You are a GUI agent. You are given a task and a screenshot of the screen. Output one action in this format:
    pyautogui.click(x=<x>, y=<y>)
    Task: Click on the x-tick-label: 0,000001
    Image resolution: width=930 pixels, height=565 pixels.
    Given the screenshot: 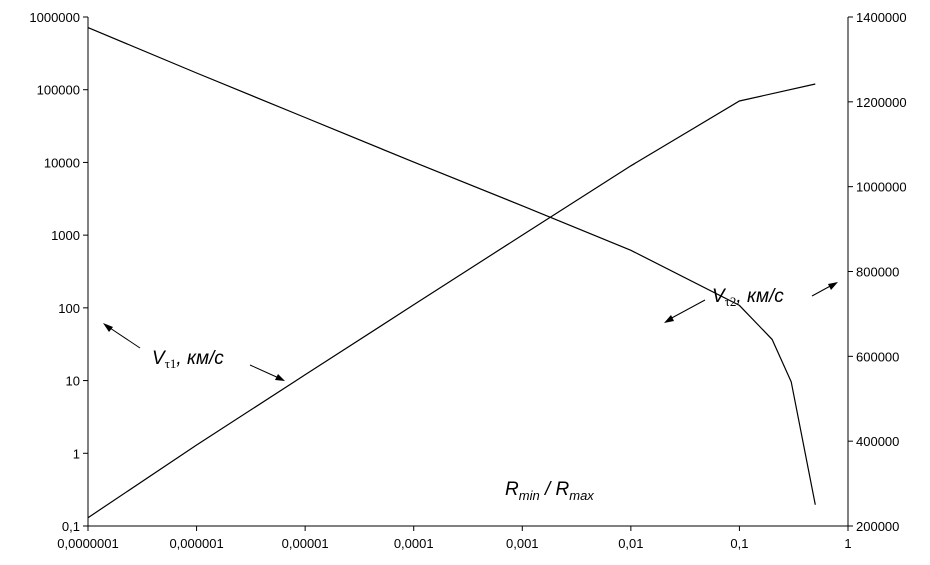 What is the action you would take?
    pyautogui.click(x=196, y=543)
    